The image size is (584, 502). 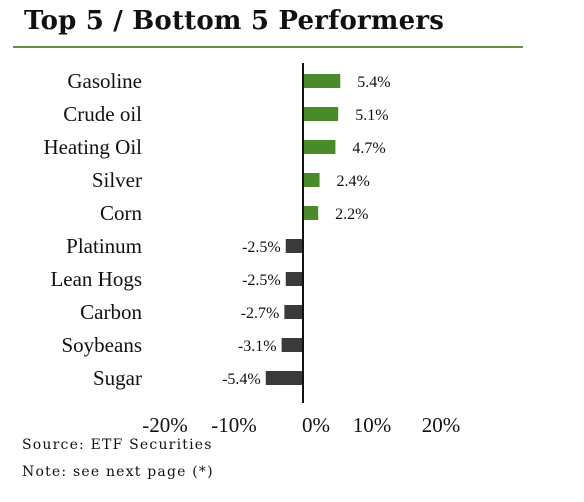 I want to click on value-label: -5.4%, so click(x=241, y=379).